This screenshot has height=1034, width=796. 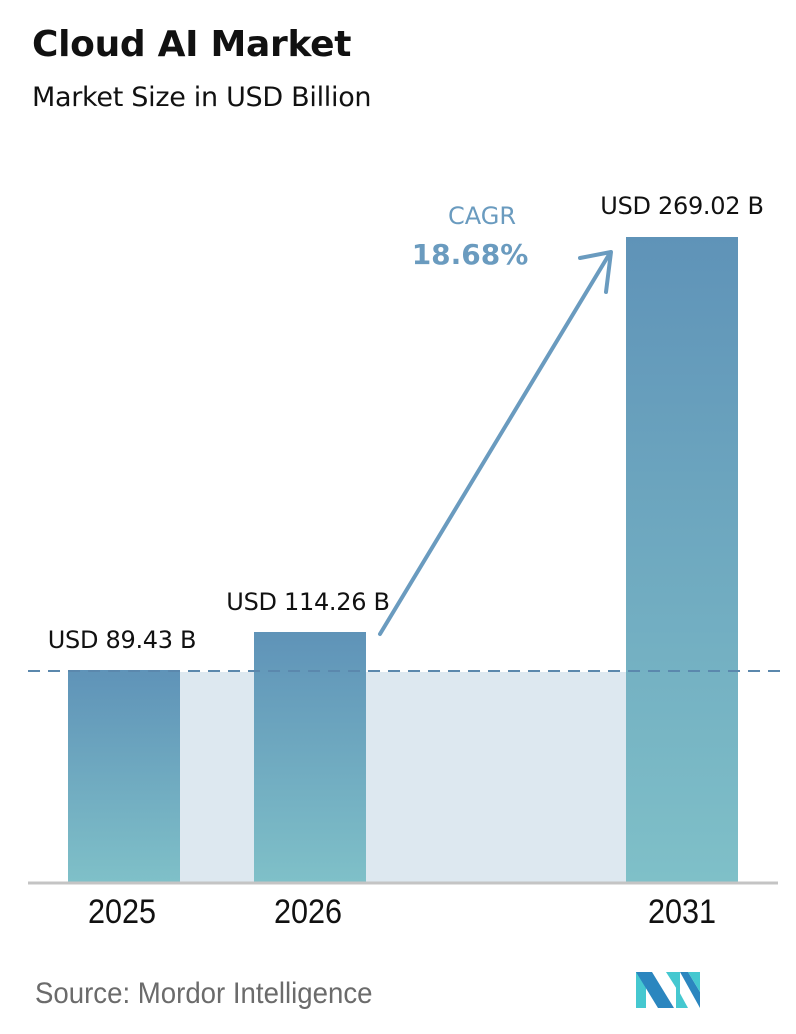 I want to click on x-tick-2026: 2026, so click(x=308, y=912).